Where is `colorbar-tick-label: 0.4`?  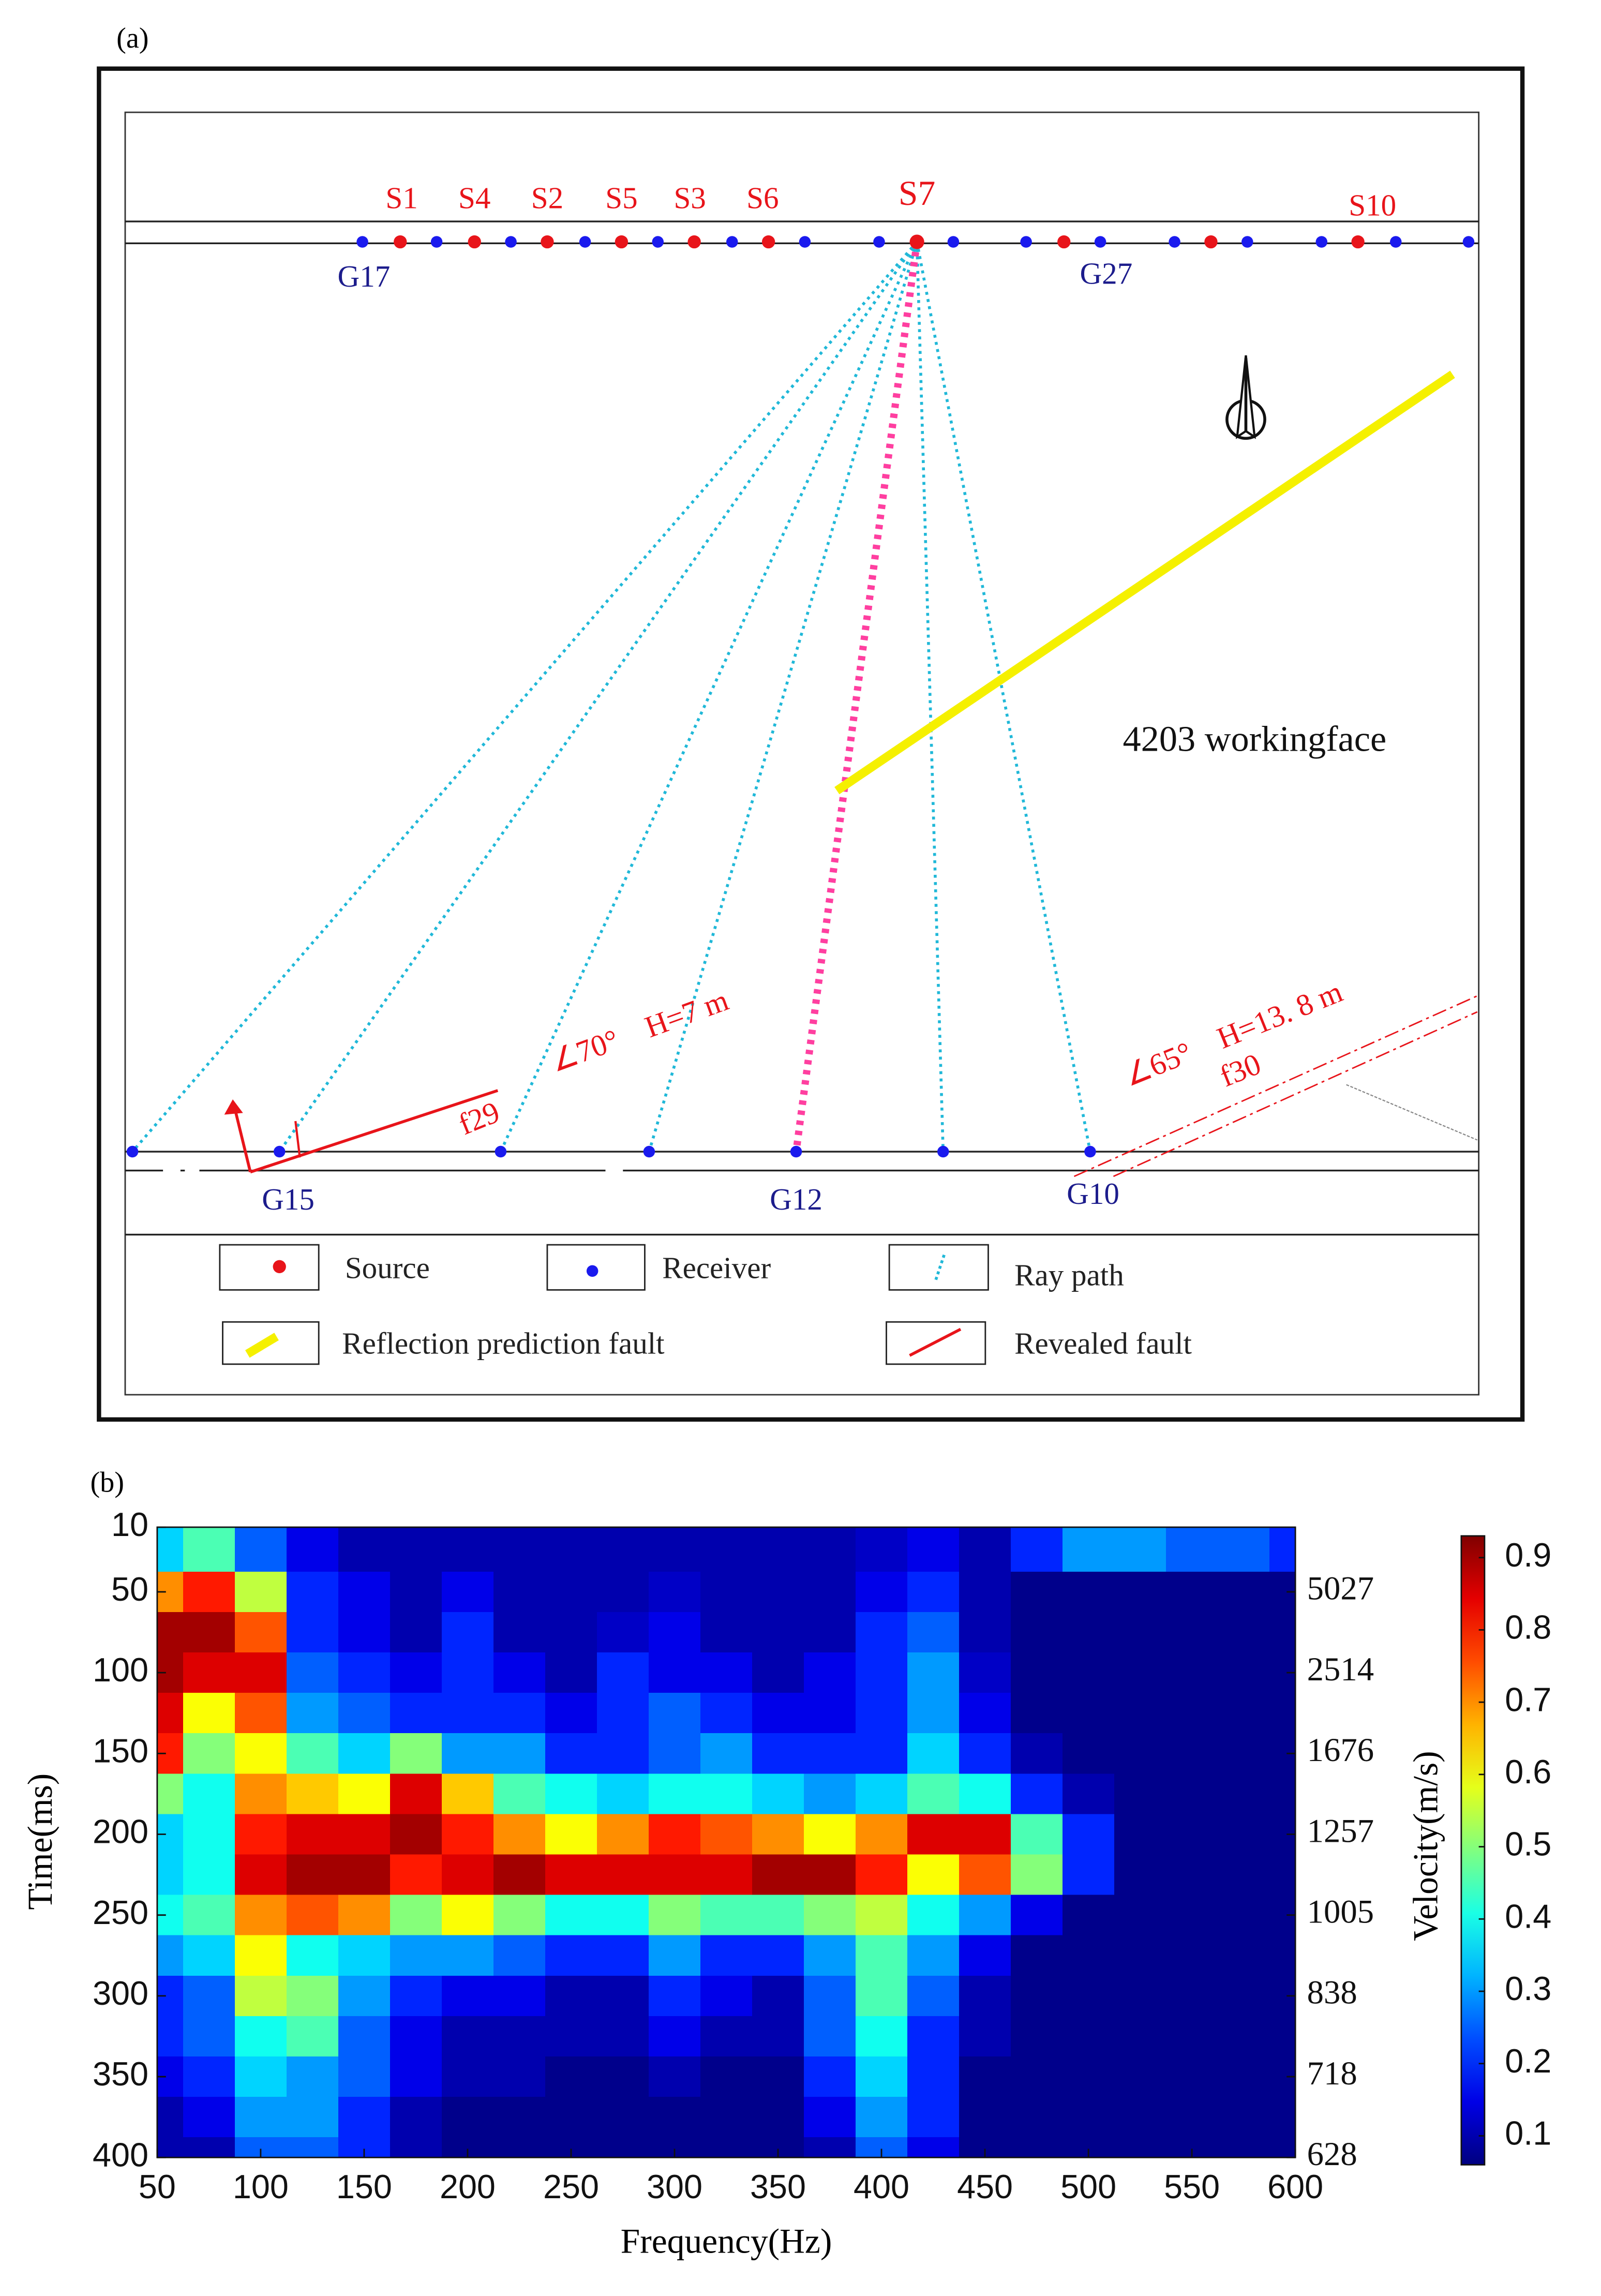 colorbar-tick-label: 0.4 is located at coordinates (1528, 1916).